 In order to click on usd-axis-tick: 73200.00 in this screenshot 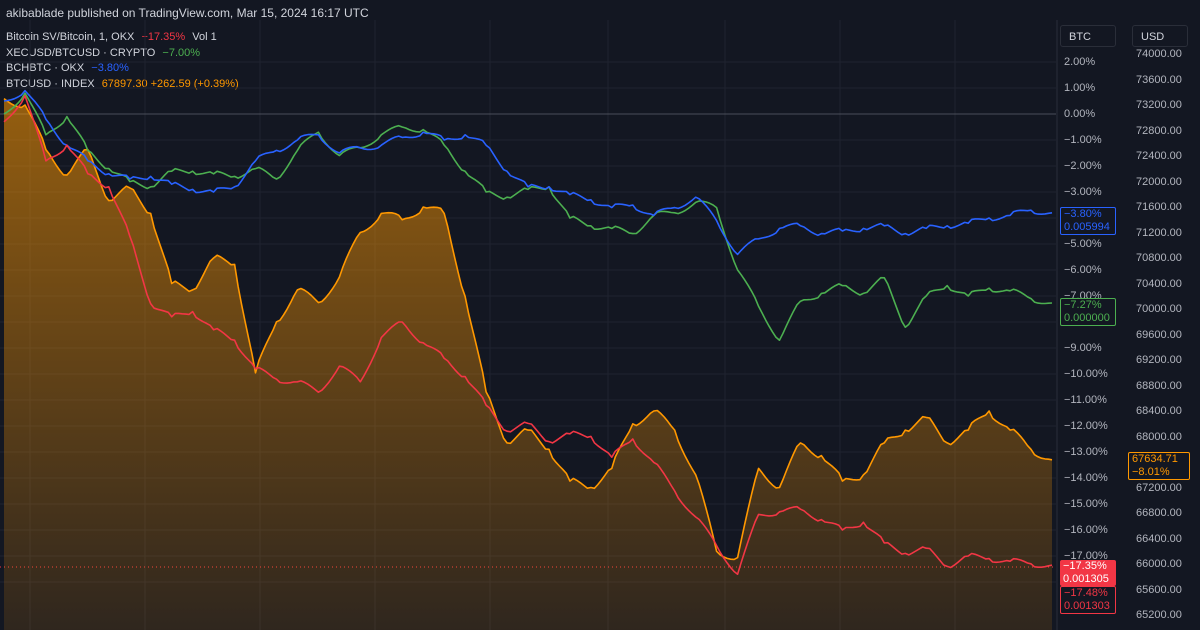, I will do `click(1159, 105)`.